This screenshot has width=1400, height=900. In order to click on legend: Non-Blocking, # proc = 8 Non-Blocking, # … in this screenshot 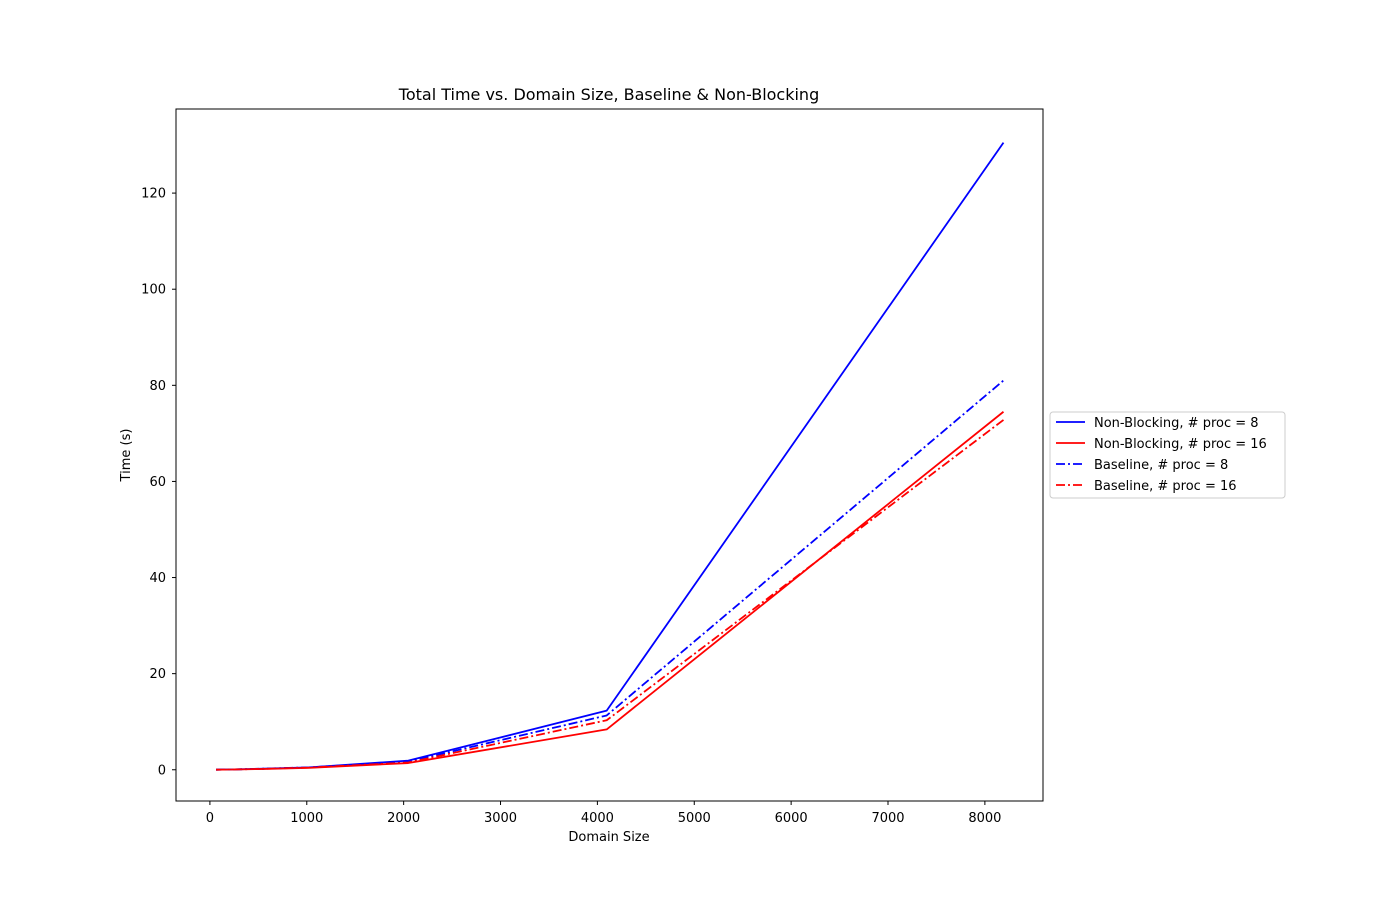, I will do `click(1167, 455)`.